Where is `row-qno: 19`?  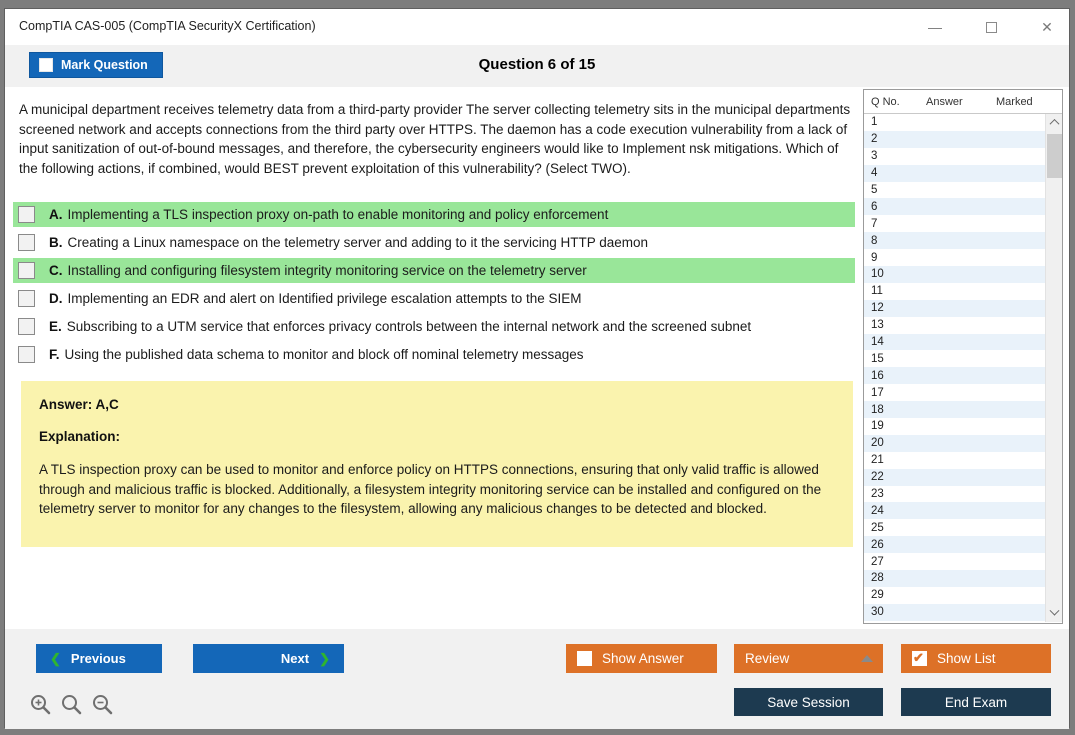 row-qno: 19 is located at coordinates (877, 426).